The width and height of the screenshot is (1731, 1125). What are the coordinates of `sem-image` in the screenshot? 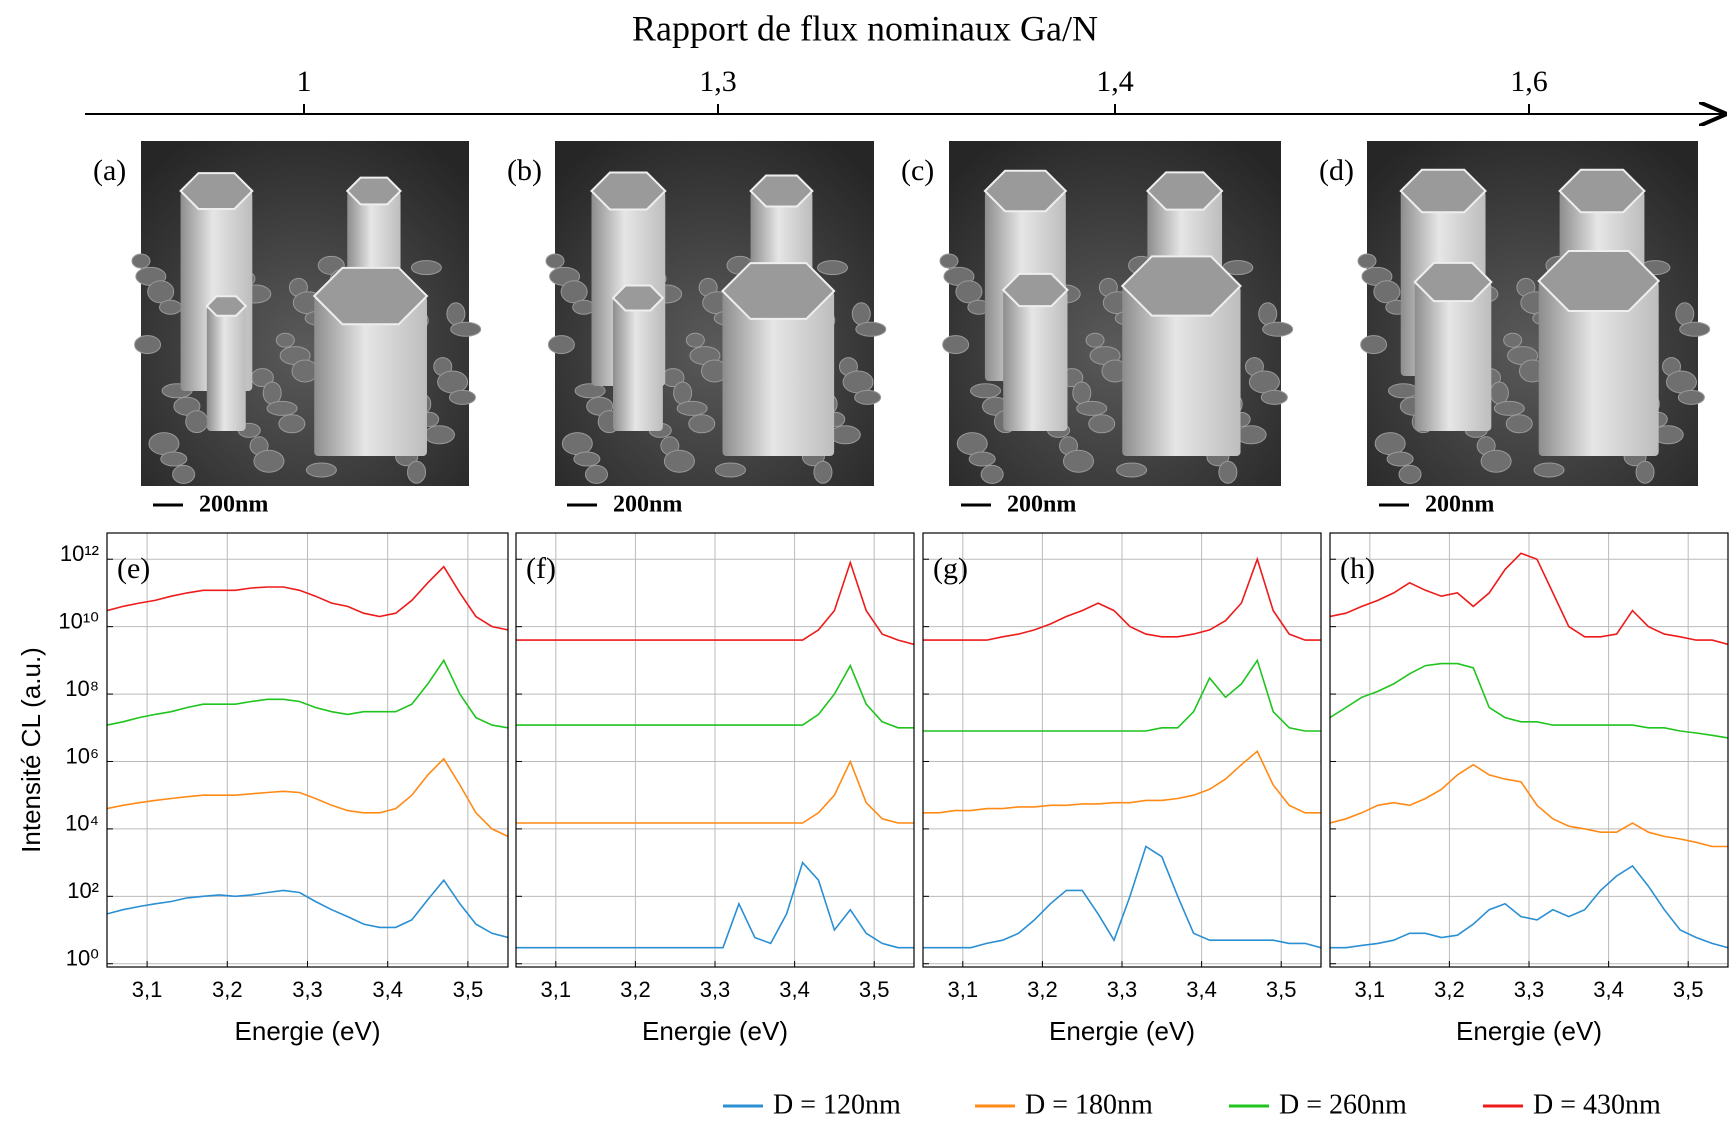 It's located at (716, 313).